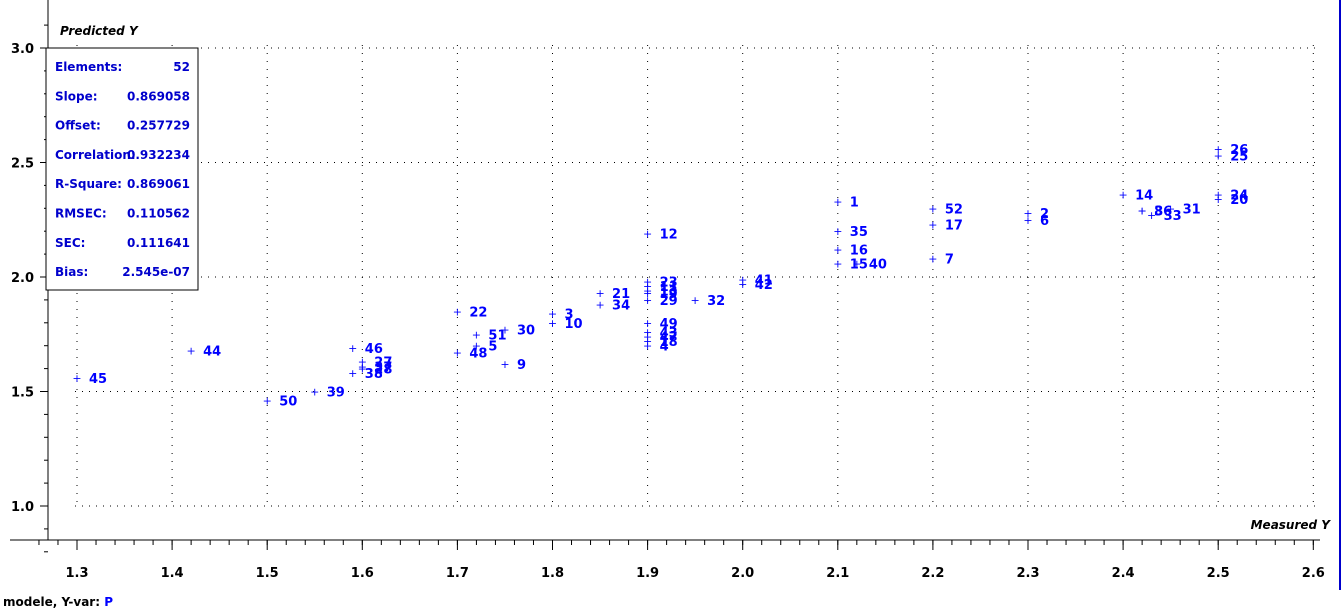  I want to click on footer-prefix: modele, Y-var:, so click(53, 602).